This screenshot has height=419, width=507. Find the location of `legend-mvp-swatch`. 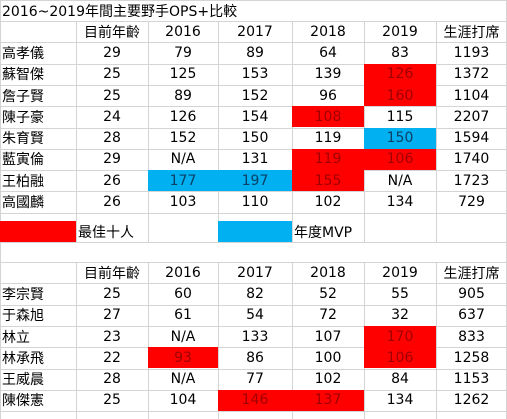

legend-mvp-swatch is located at coordinates (255, 231).